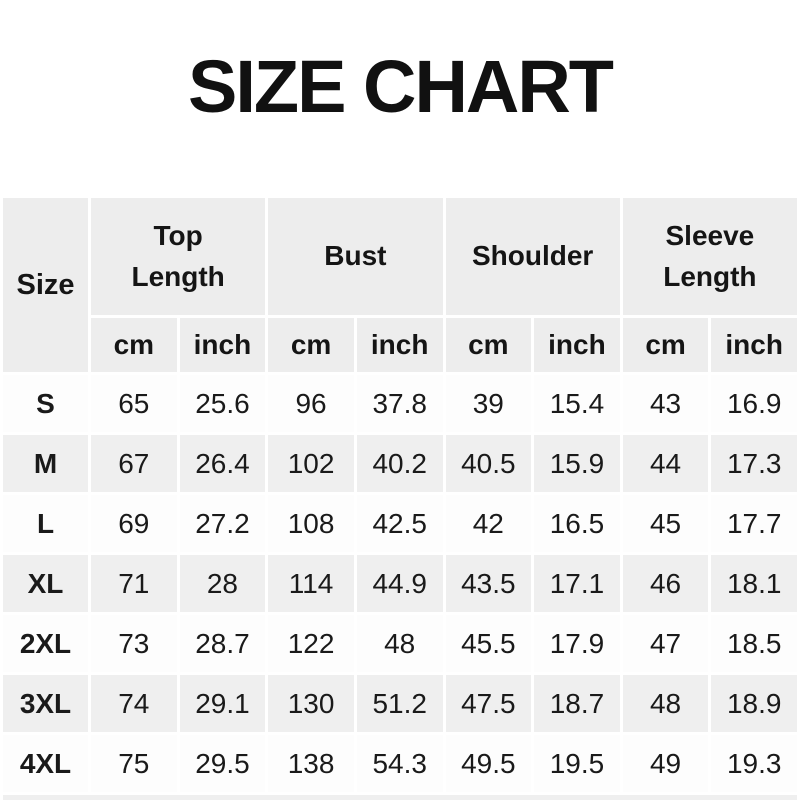 This screenshot has width=800, height=800. What do you see at coordinates (488, 345) in the screenshot?
I see `unit-header-shoulder-cm: cm` at bounding box center [488, 345].